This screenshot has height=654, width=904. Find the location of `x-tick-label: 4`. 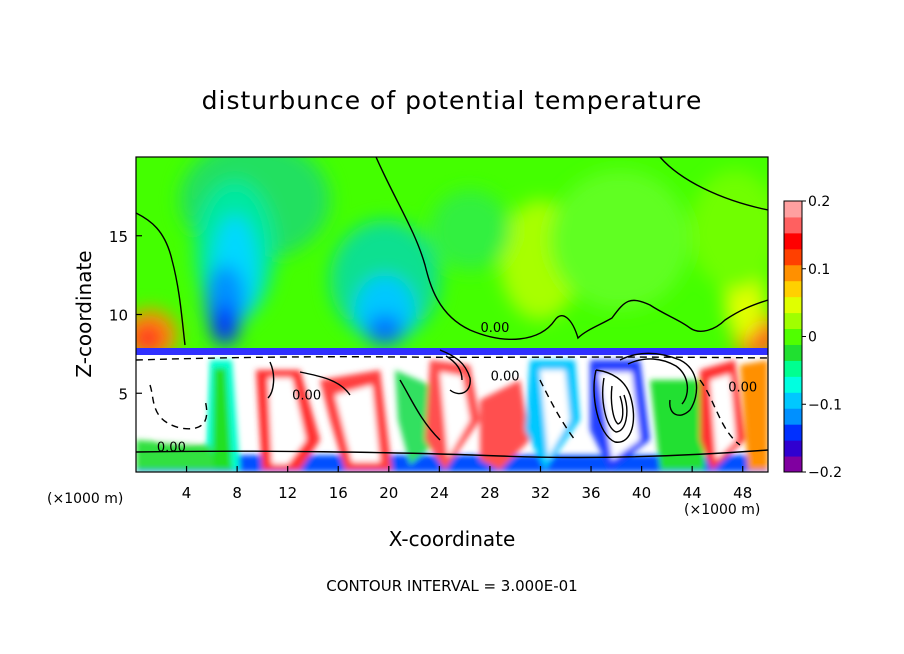

x-tick-label: 4 is located at coordinates (187, 493).